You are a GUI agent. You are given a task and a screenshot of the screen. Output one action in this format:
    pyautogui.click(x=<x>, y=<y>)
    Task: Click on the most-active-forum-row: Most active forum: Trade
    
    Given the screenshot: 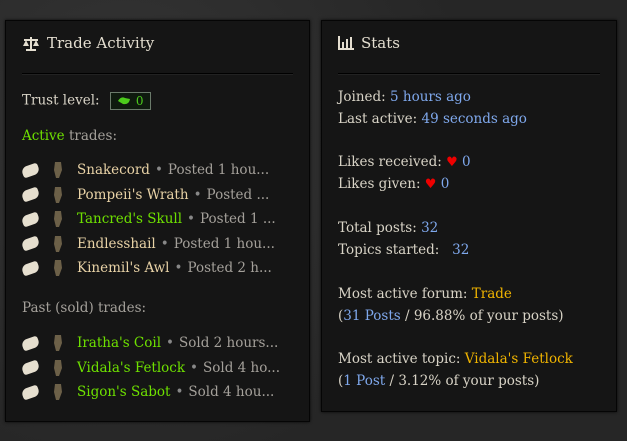 What is the action you would take?
    pyautogui.click(x=425, y=294)
    